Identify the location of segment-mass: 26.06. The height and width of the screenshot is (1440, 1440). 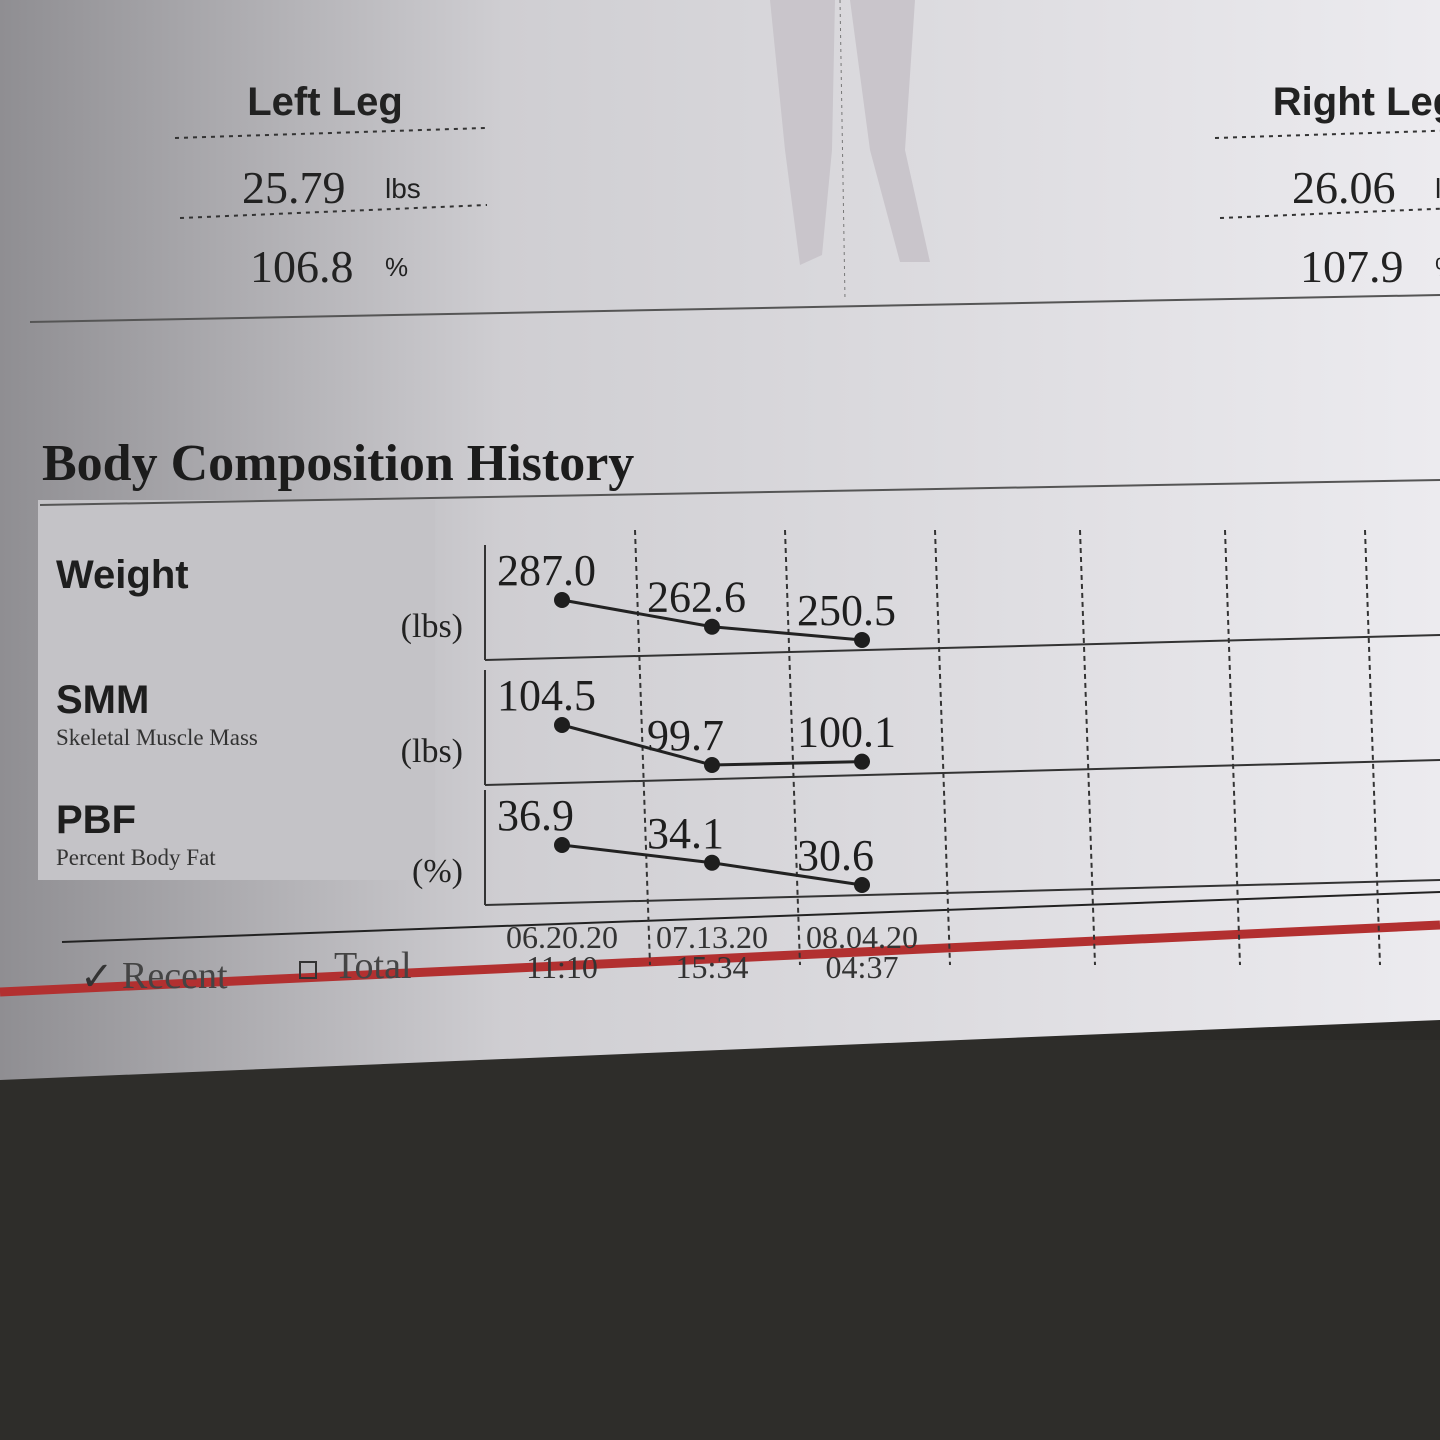
(1344, 187).